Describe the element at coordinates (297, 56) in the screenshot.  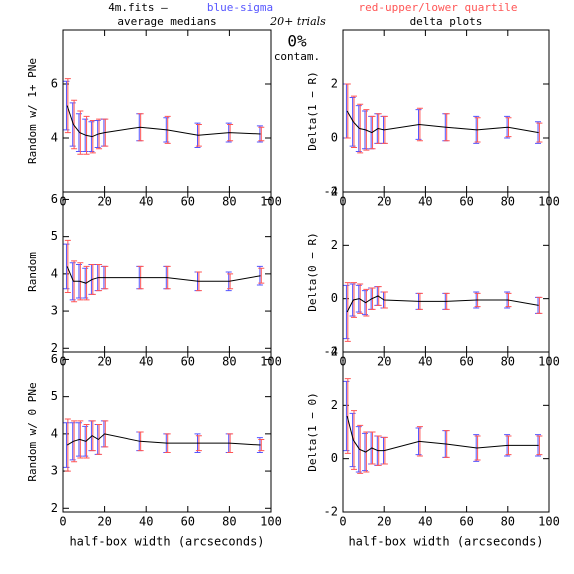
I see `contam-note: contam.` at that location.